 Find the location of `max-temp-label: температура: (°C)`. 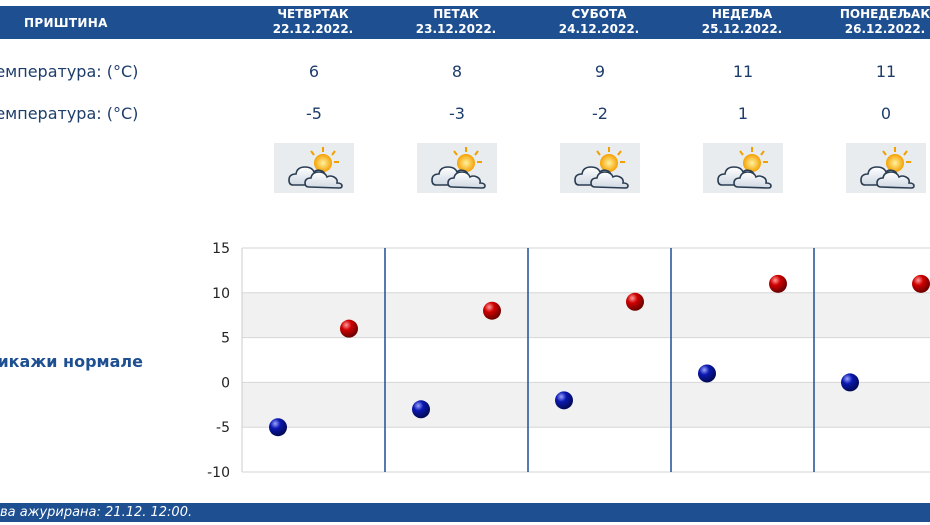

max-temp-label: температура: (°C) is located at coordinates (69, 71).